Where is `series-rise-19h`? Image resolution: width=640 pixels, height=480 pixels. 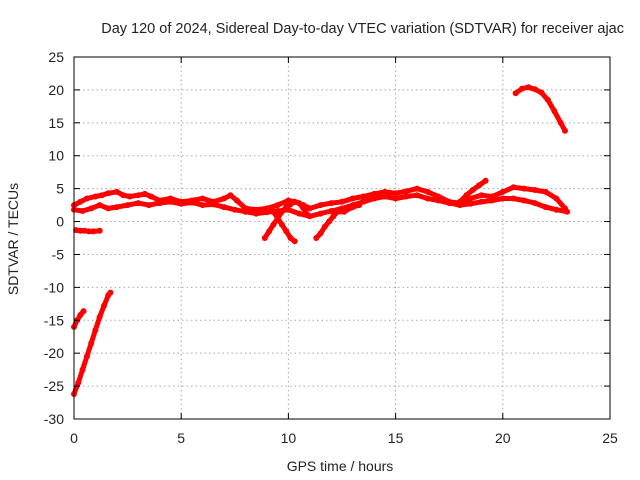
series-rise-19h is located at coordinates (472, 191).